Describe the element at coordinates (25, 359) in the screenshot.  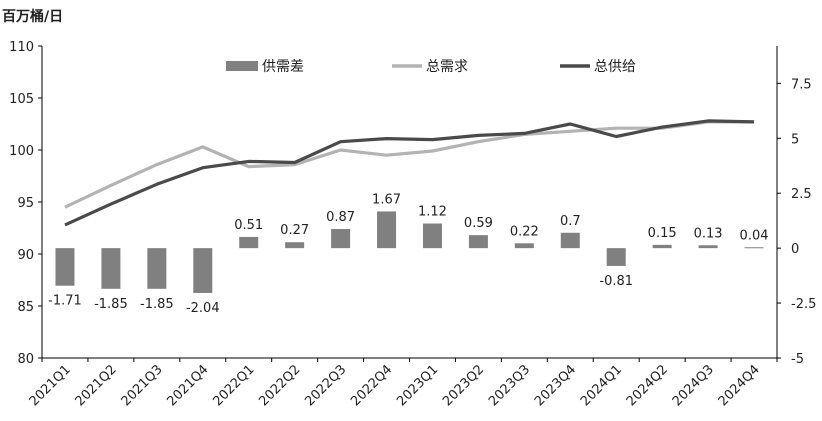
I see `left-tick-label: 80` at that location.